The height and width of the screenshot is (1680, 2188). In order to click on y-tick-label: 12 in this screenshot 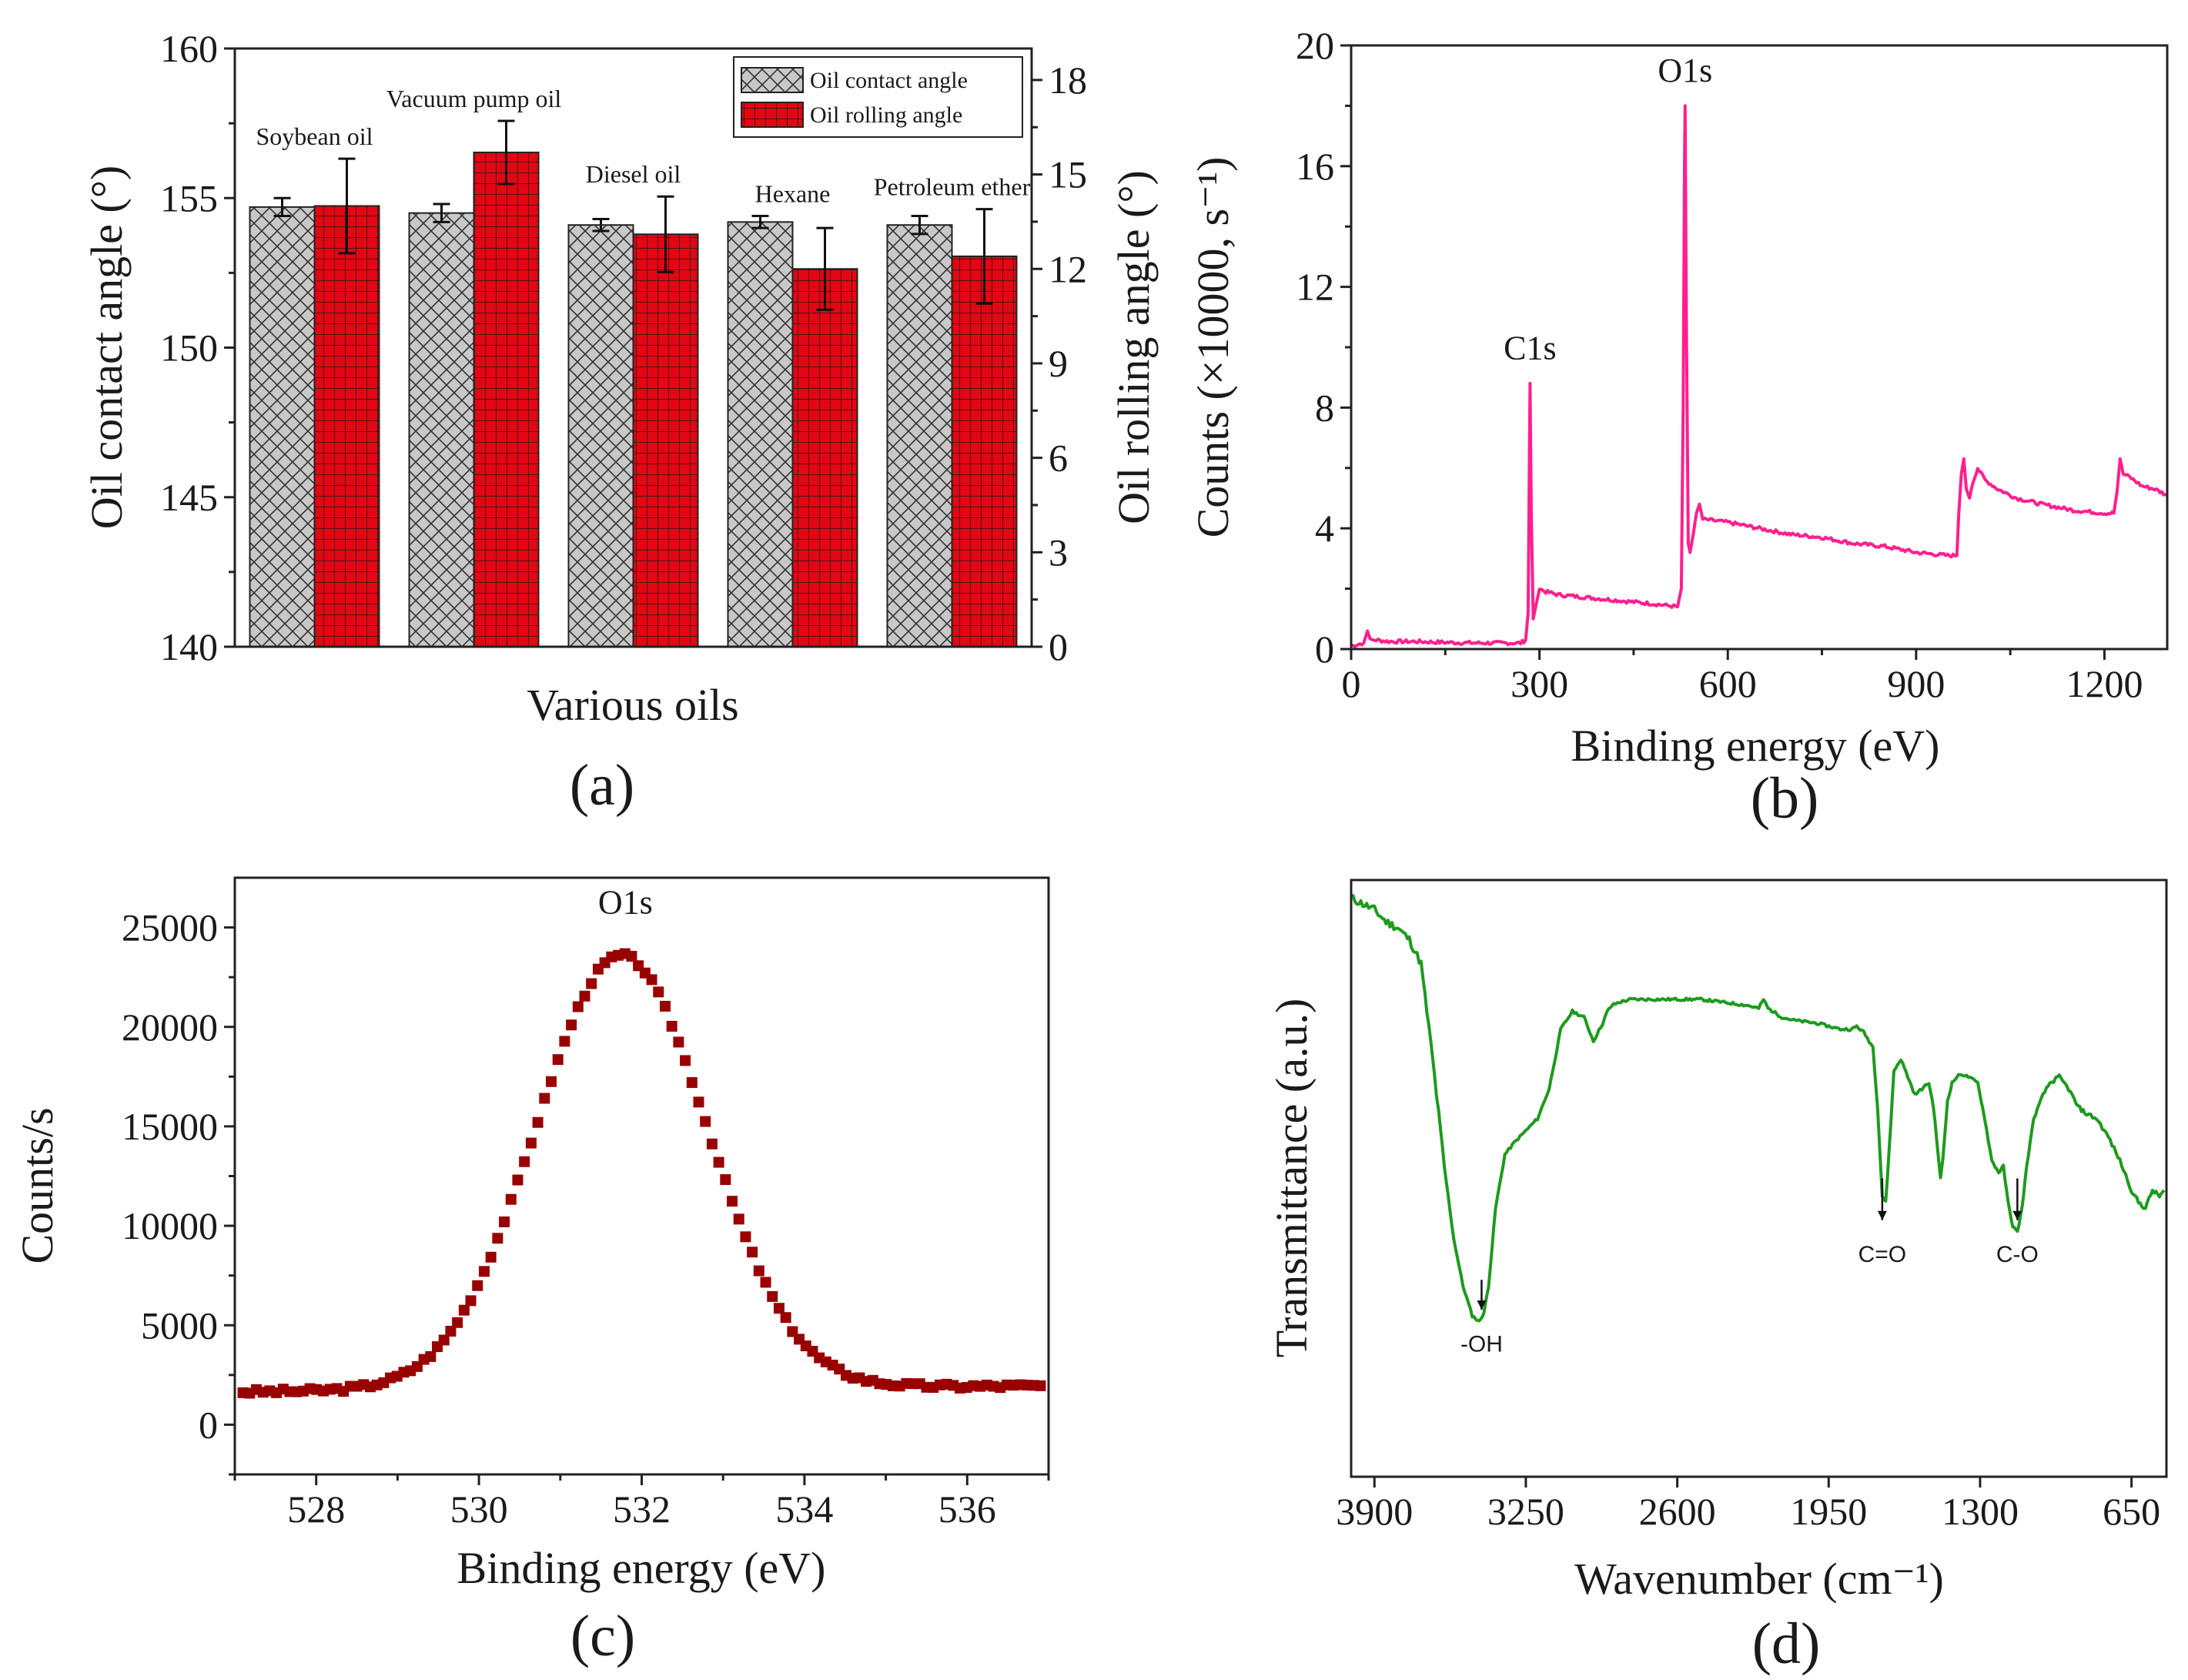, I will do `click(1315, 287)`.